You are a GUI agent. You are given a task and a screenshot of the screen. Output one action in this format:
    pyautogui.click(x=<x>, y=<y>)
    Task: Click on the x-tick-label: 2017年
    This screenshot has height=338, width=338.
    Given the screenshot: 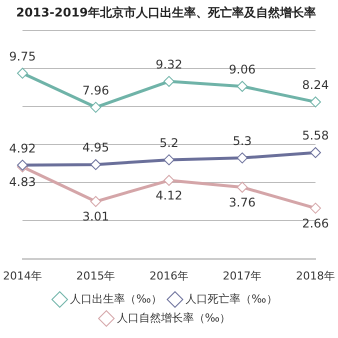 What is the action you would take?
    pyautogui.click(x=242, y=275)
    